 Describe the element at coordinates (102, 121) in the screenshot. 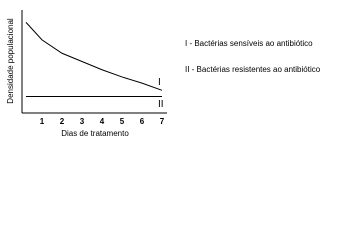

I see `x-tick-label: 4` at that location.